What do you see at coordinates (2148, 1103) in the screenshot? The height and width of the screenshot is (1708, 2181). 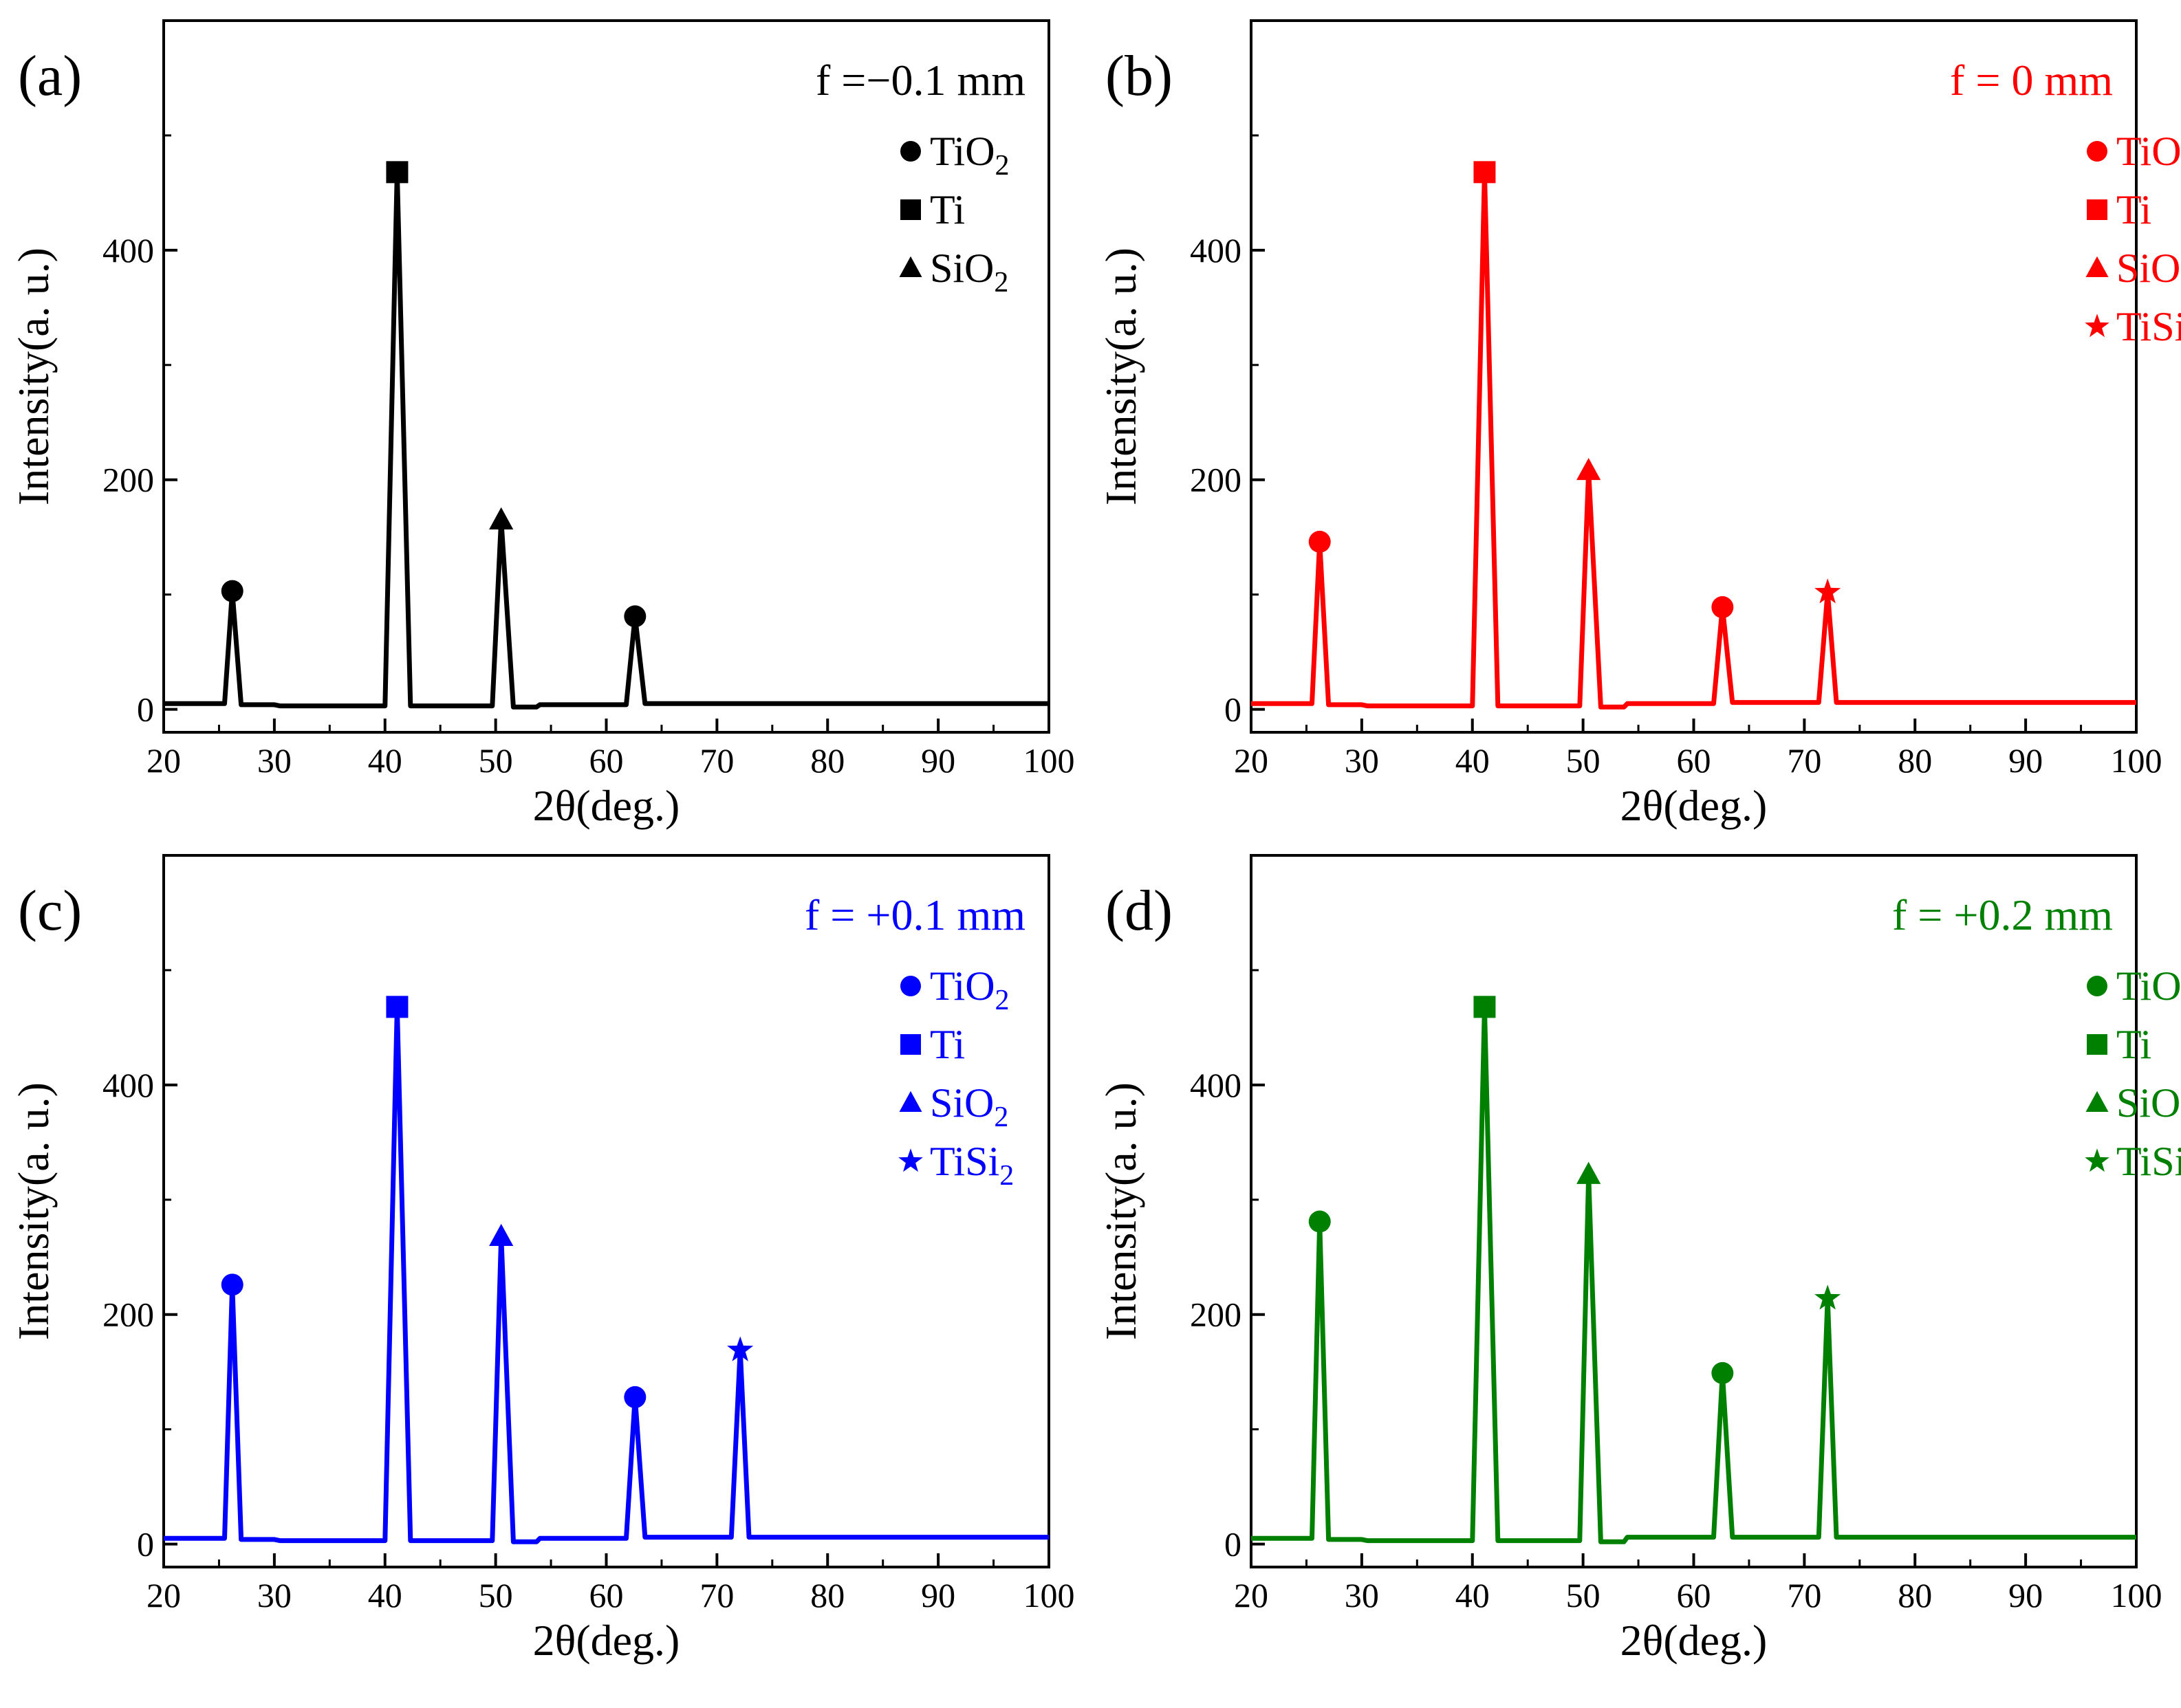 I see `legend-text: SiO` at bounding box center [2148, 1103].